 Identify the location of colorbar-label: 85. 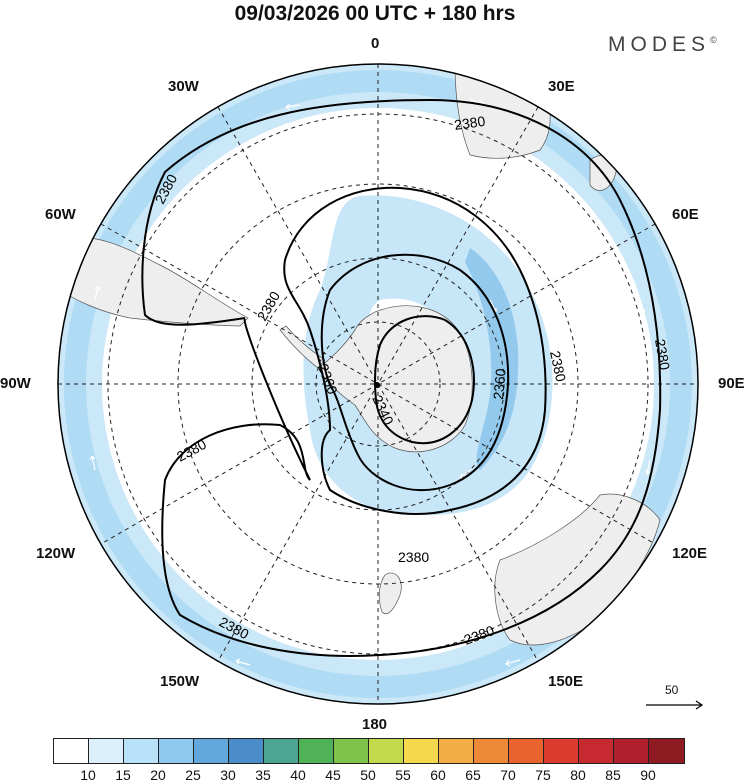
(613, 775).